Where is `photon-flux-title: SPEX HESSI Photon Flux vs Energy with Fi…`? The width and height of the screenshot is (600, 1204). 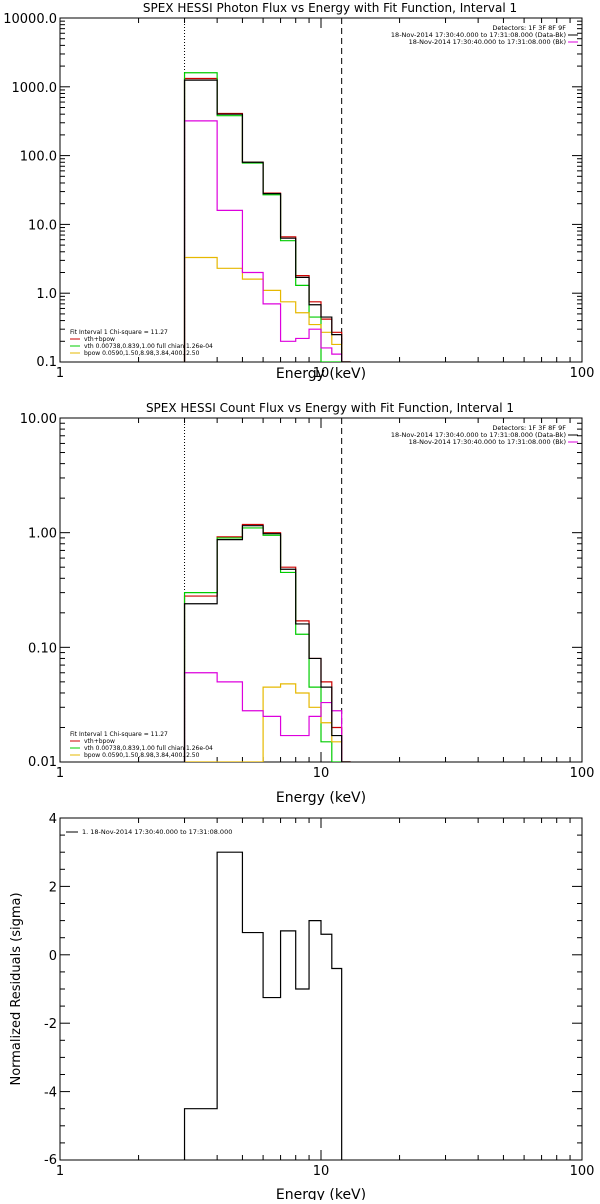
photon-flux-title: SPEX HESSI Photon Flux vs Energy with Fi… is located at coordinates (330, 8).